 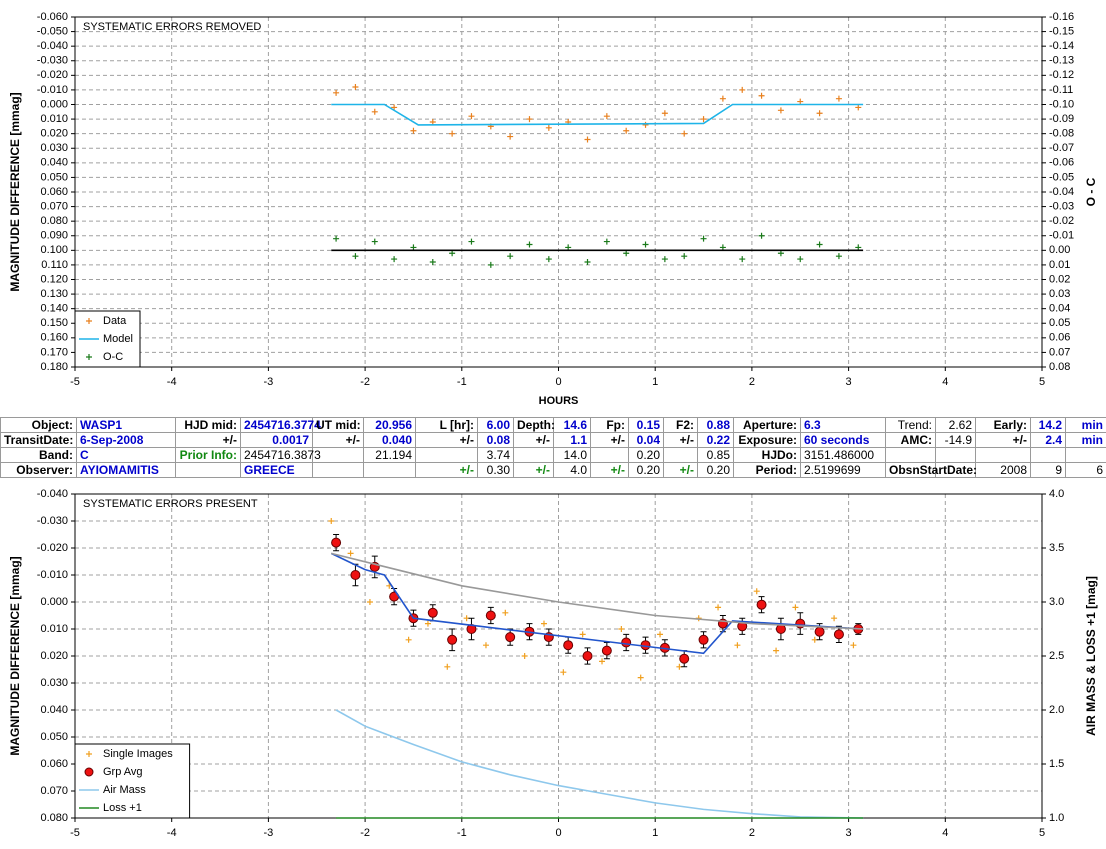 What do you see at coordinates (931, 470) in the screenshot?
I see `table-cell: ObsnStartDate:` at bounding box center [931, 470].